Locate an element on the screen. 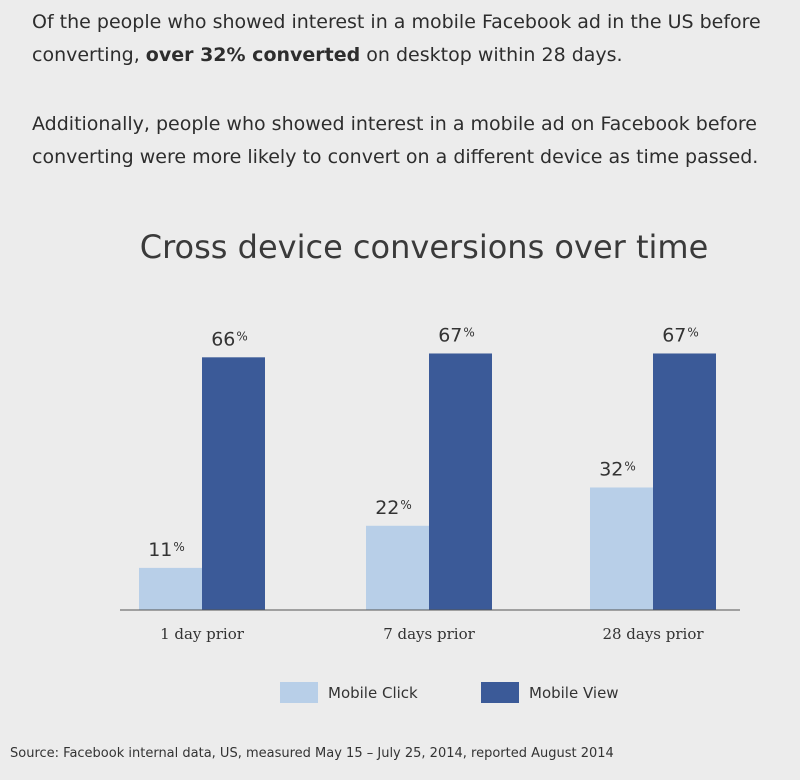 This screenshot has width=800, height=780. bar-mobile-click-28-days-prior is located at coordinates (621, 548).